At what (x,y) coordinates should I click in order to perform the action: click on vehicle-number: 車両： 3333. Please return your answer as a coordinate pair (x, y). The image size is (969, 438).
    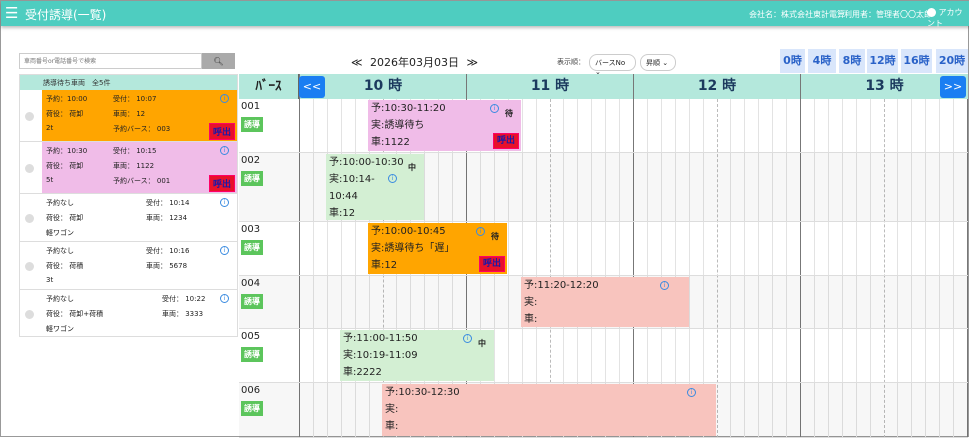
    Looking at the image, I should click on (183, 314).